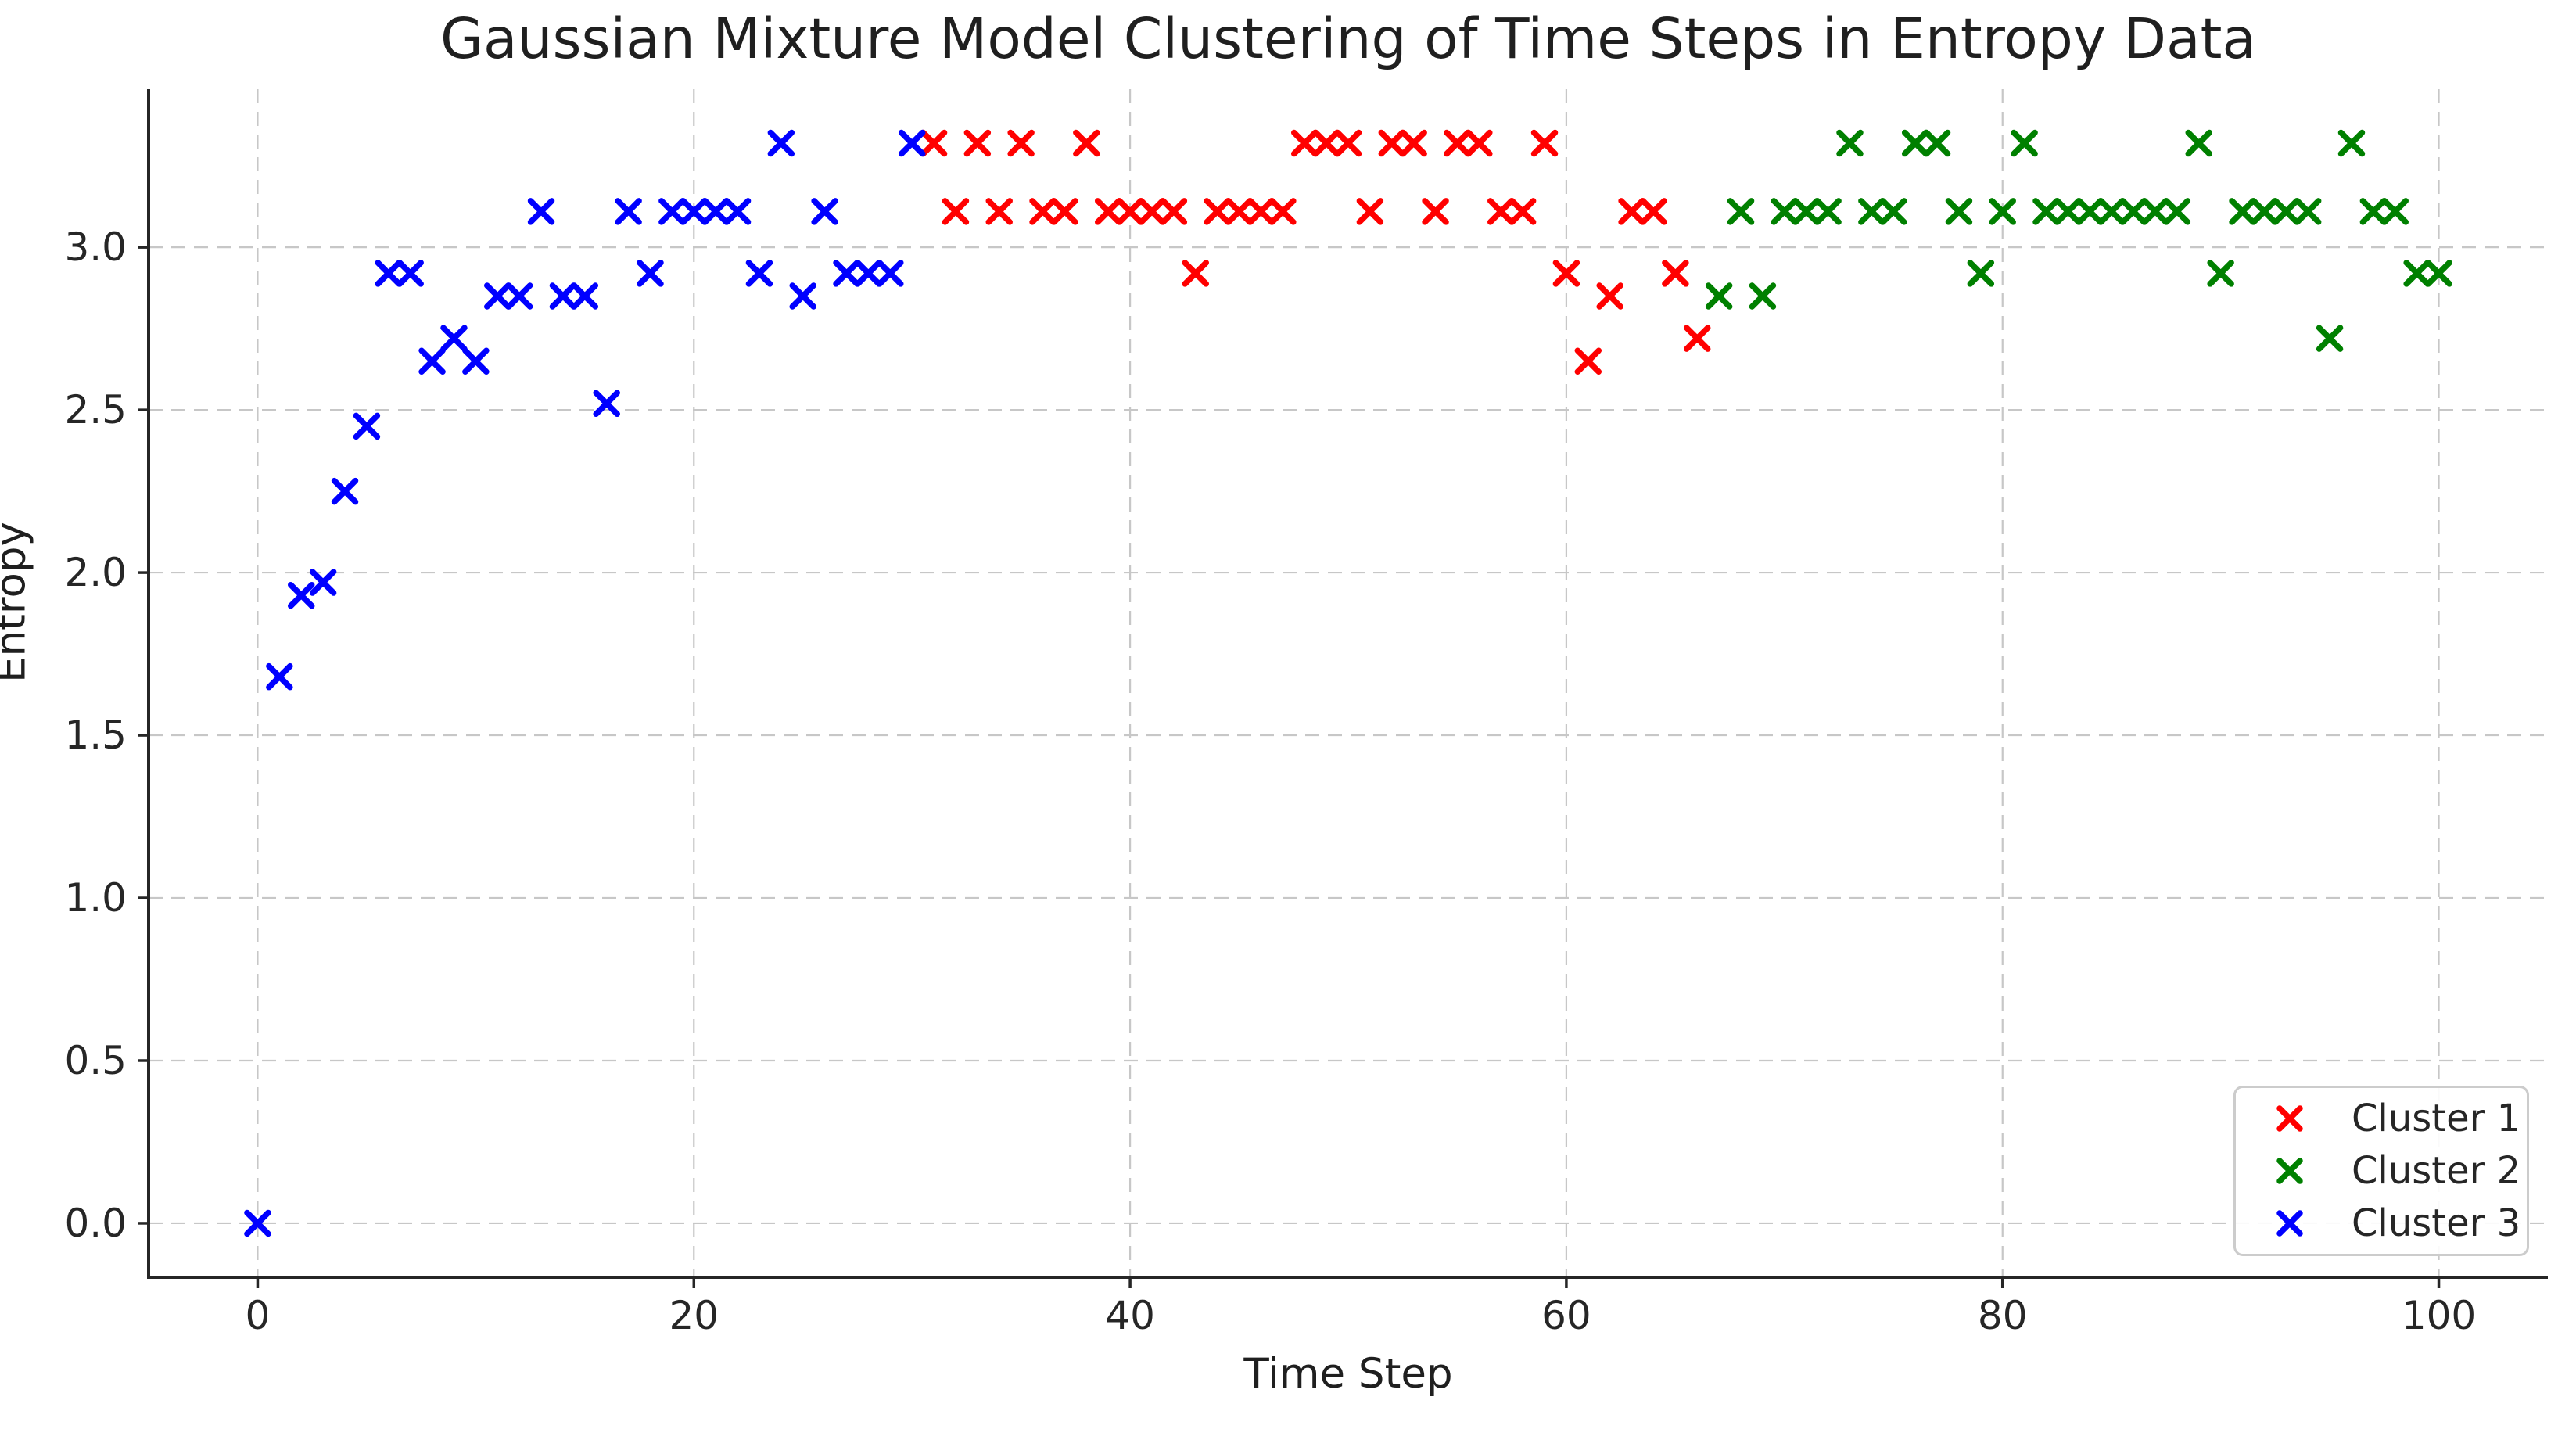  I want to click on legend-label: Cluster 1, so click(2436, 1119).